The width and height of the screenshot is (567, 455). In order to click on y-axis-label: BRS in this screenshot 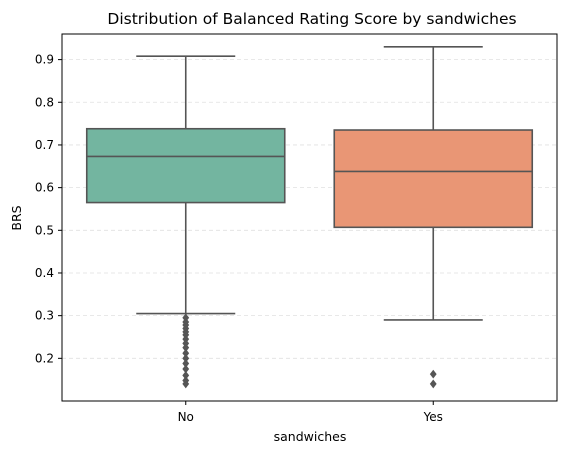, I will do `click(16, 217)`.